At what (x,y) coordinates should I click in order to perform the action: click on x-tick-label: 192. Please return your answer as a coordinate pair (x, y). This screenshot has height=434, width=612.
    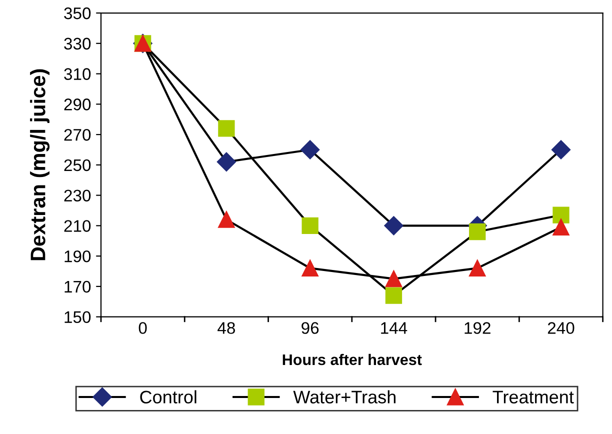
    Looking at the image, I should click on (477, 328).